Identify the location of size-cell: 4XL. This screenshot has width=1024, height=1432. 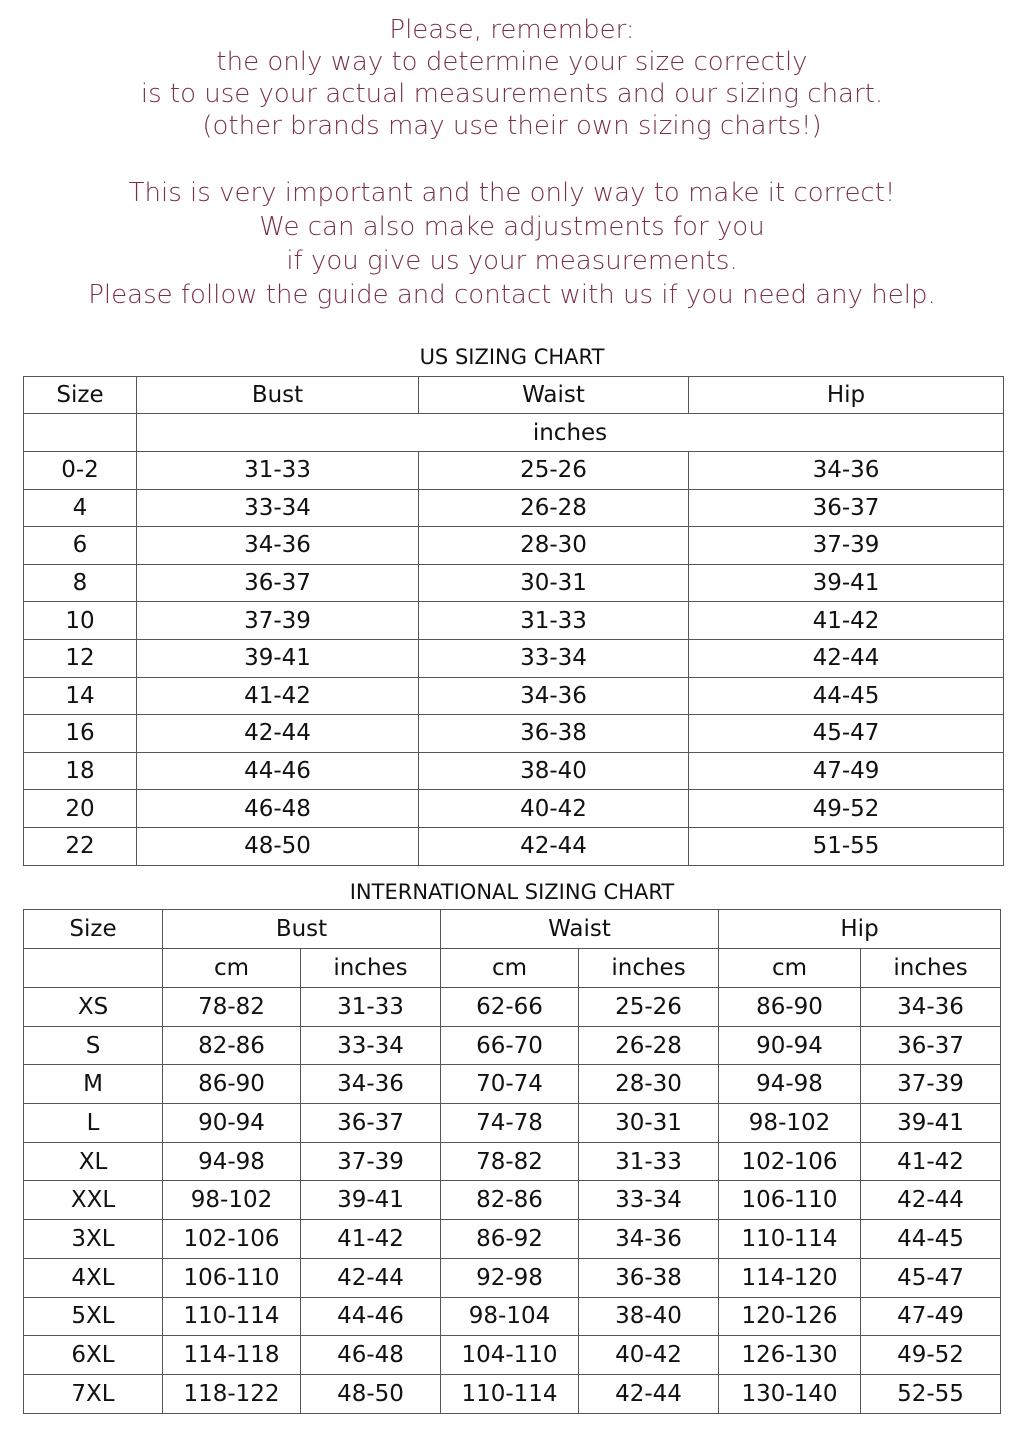
(93, 1277).